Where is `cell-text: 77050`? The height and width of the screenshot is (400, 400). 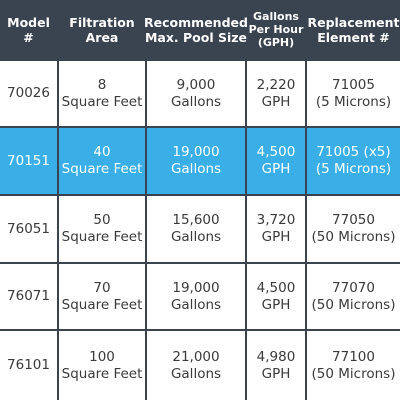 cell-text: 77050 is located at coordinates (353, 220).